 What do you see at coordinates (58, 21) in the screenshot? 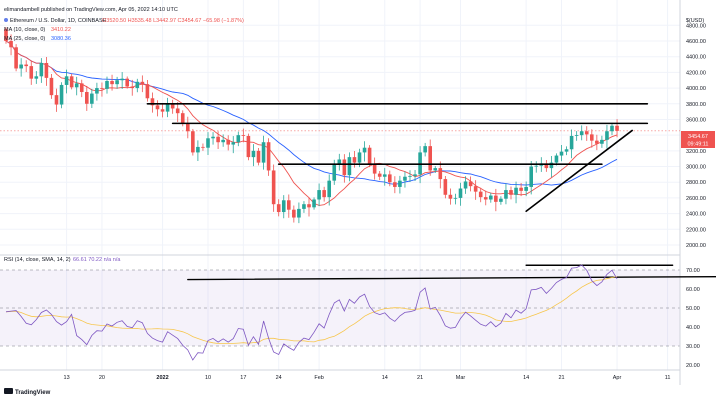
I see `symbol-title: Ethereum / U.S. Dollar, 1D, COINBASE` at bounding box center [58, 21].